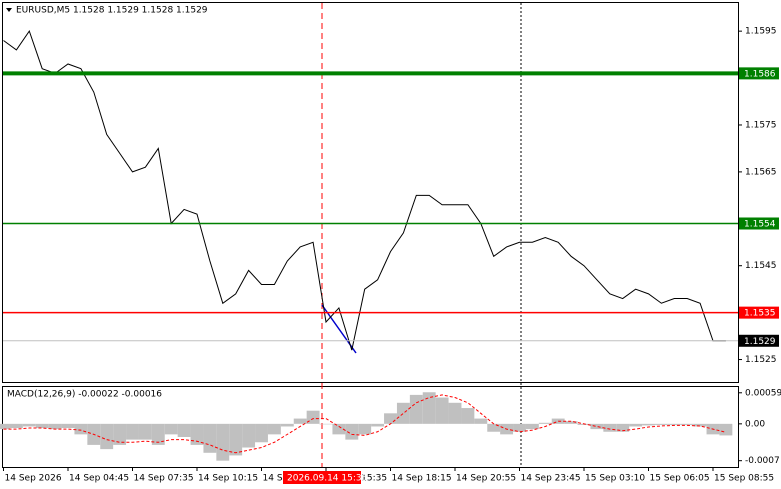 The image size is (781, 489). I want to click on x-tick-label: 14 Sep 2026, so click(33, 479).